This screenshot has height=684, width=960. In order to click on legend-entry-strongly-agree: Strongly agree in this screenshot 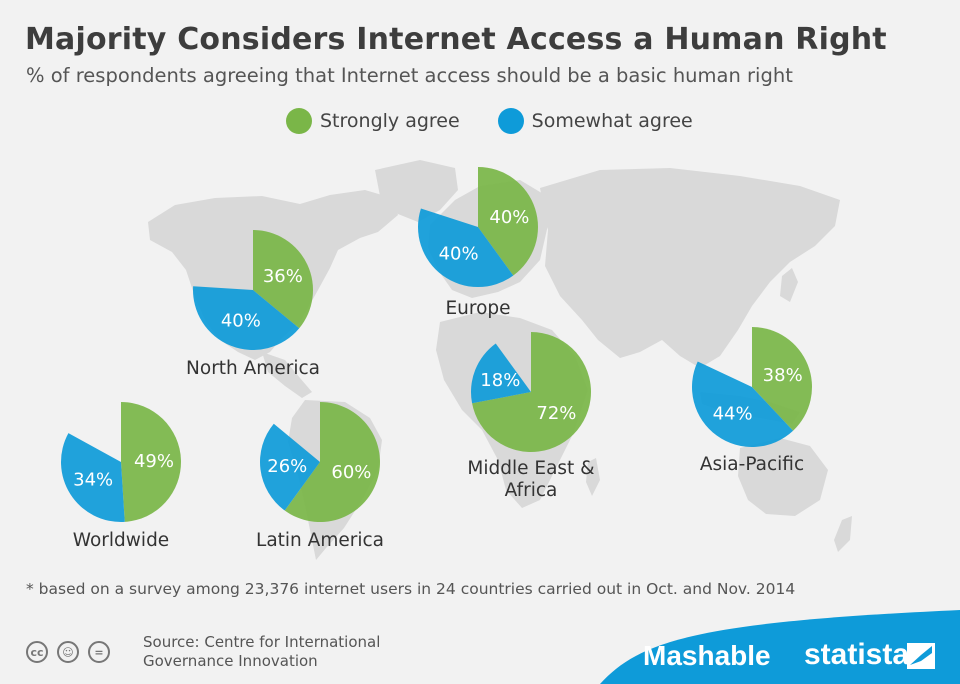, I will do `click(373, 121)`.